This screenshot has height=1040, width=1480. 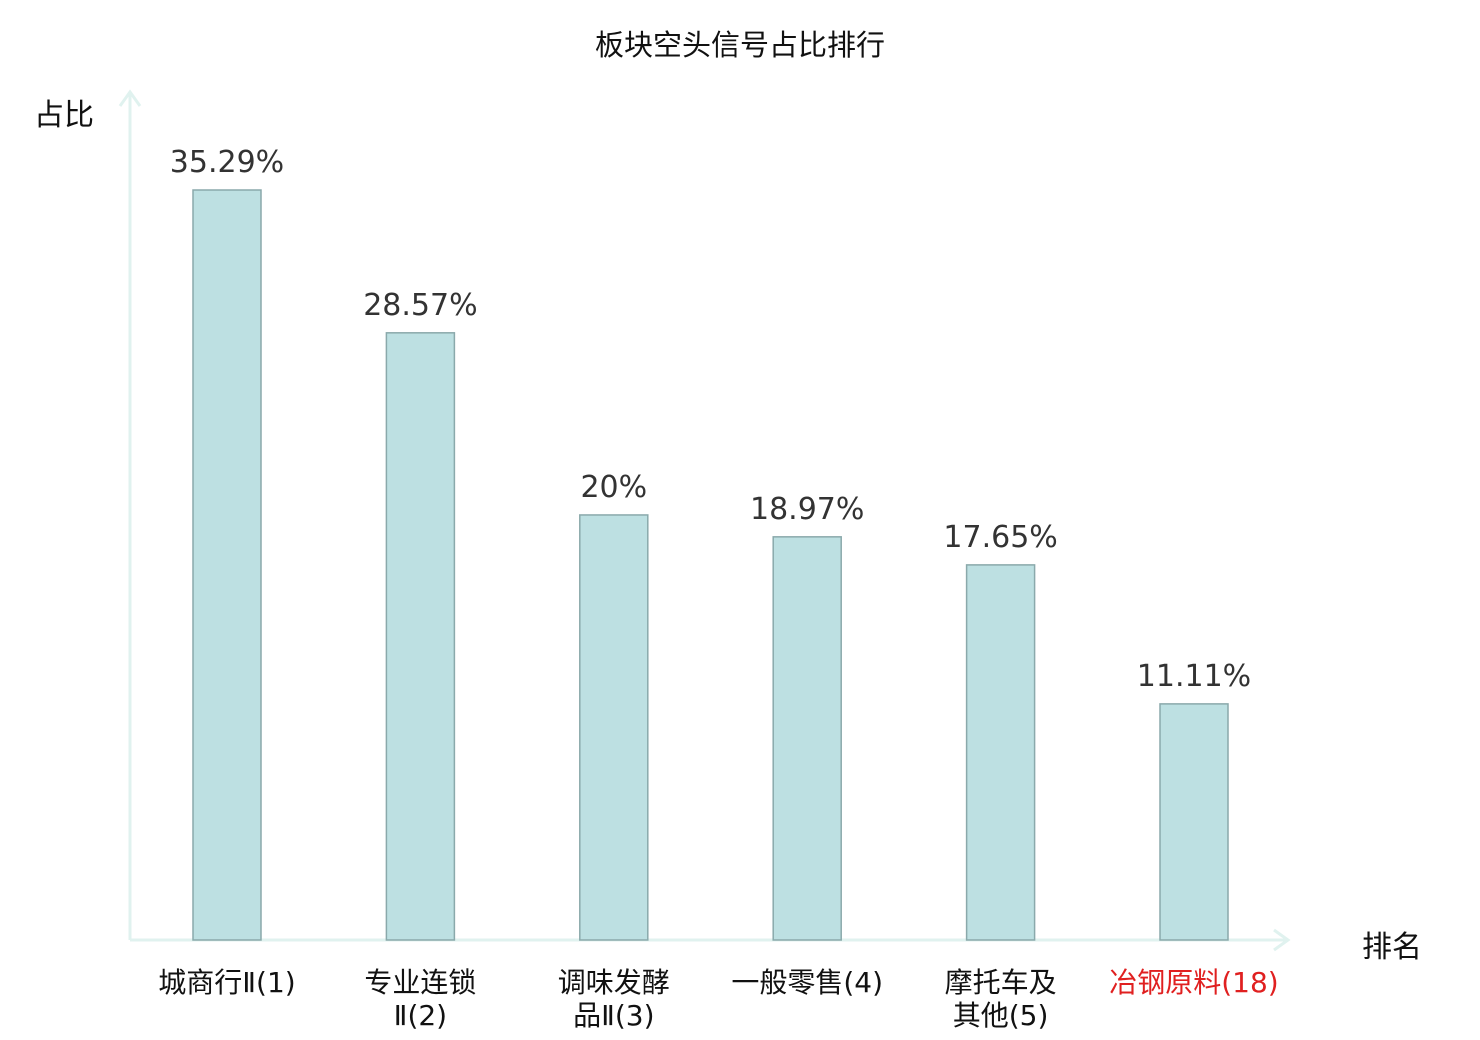 I want to click on x-tick-label-line: Ⅱ(2), so click(x=420, y=1015).